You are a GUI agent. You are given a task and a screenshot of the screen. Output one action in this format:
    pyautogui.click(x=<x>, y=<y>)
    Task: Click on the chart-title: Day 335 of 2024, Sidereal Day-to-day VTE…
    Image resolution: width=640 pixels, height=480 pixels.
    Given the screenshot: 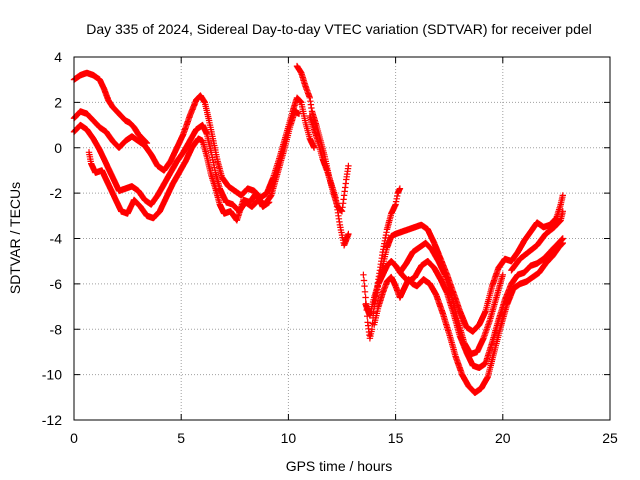 What is the action you would take?
    pyautogui.click(x=339, y=29)
    